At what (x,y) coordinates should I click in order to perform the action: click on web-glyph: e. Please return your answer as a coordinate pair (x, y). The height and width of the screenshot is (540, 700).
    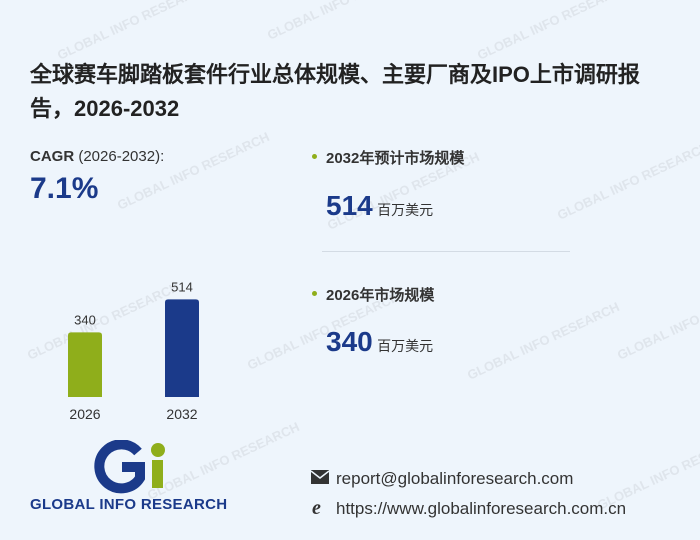
    Looking at the image, I should click on (316, 508).